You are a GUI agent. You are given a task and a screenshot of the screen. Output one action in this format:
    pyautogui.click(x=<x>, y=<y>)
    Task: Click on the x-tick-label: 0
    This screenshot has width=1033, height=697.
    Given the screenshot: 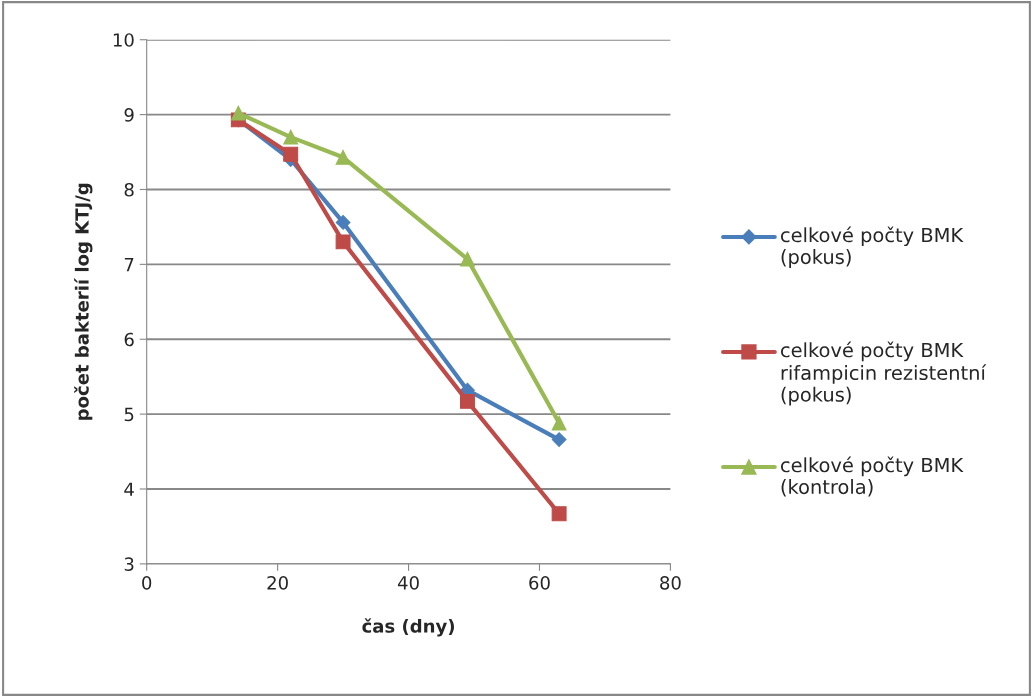 What is the action you would take?
    pyautogui.click(x=147, y=583)
    